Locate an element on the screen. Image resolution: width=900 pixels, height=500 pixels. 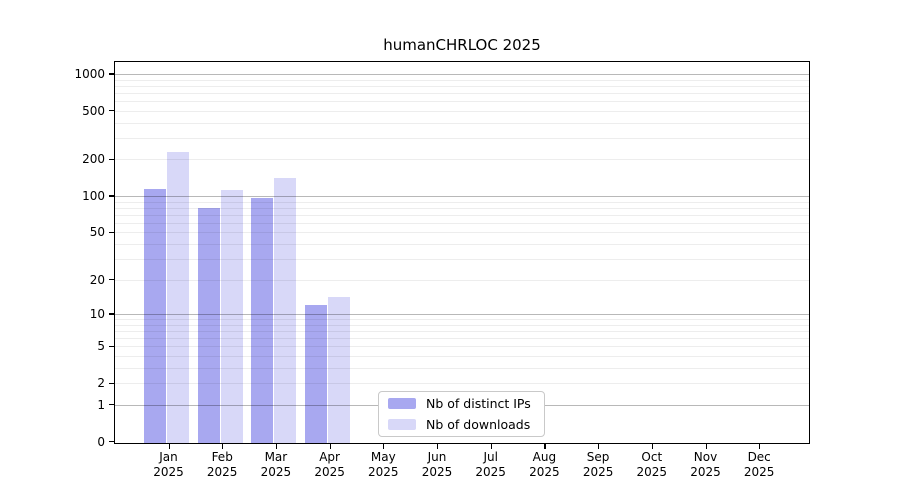
y-tick-label: 50 is located at coordinates (97, 232).